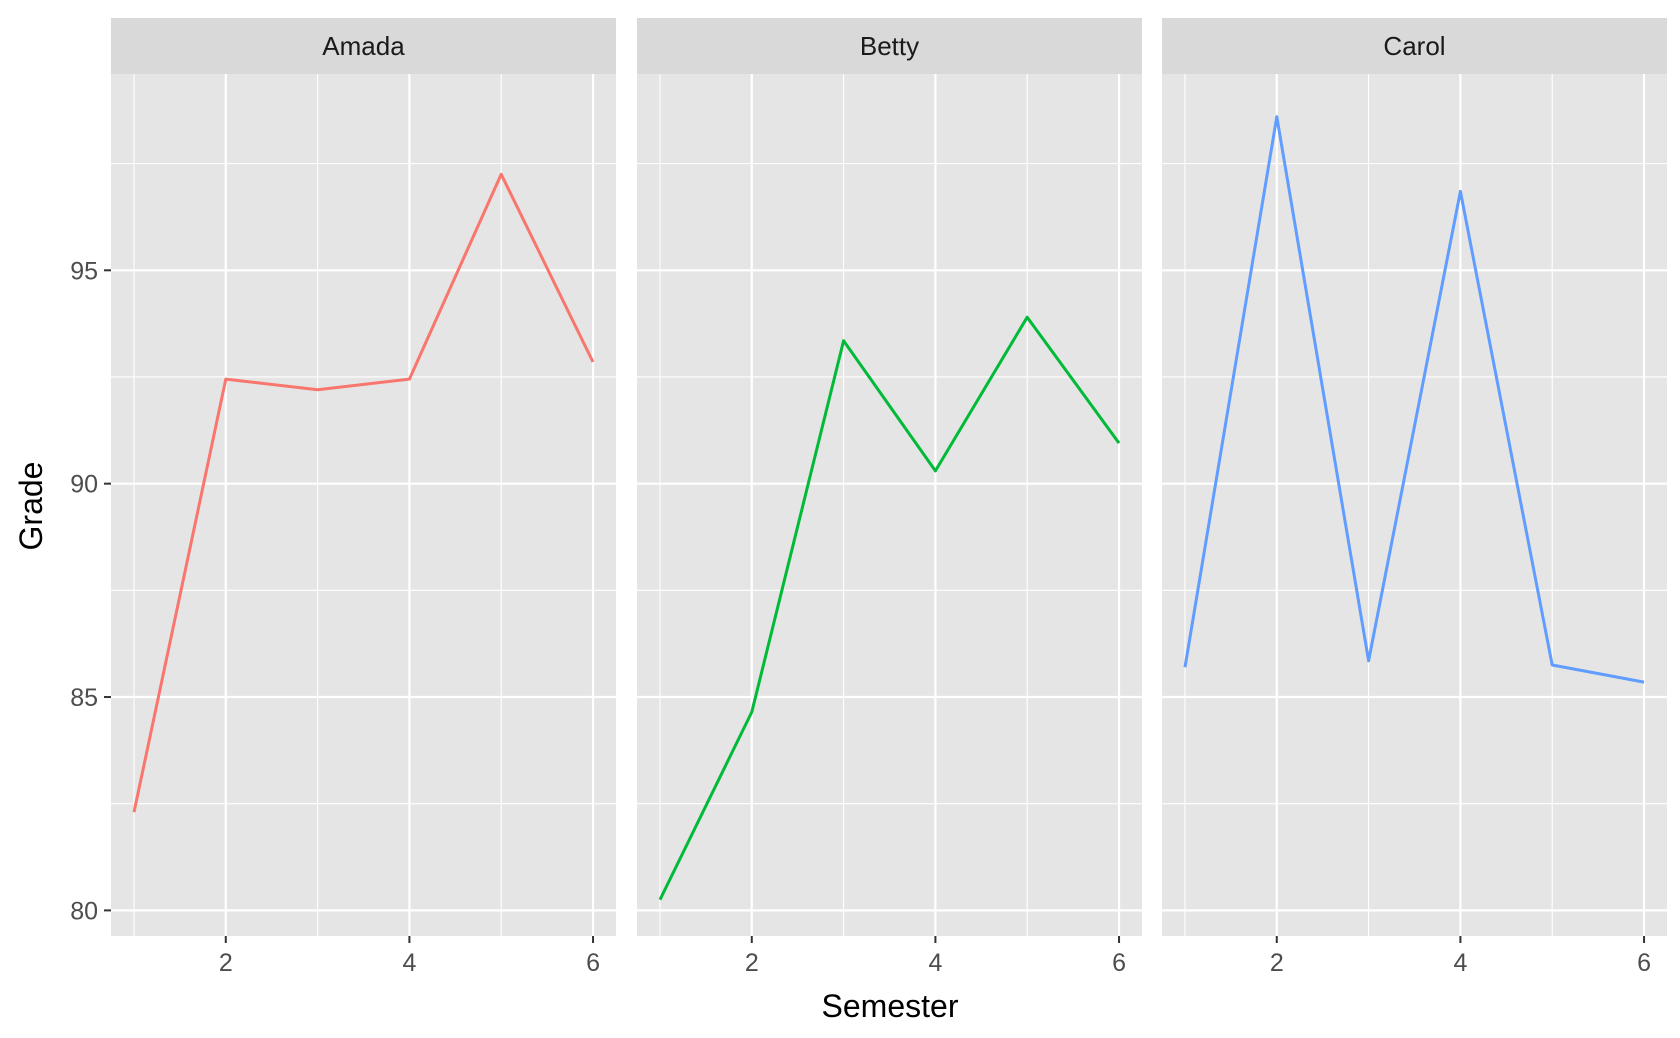  What do you see at coordinates (84, 698) in the screenshot?
I see `y-tick-label: 85` at bounding box center [84, 698].